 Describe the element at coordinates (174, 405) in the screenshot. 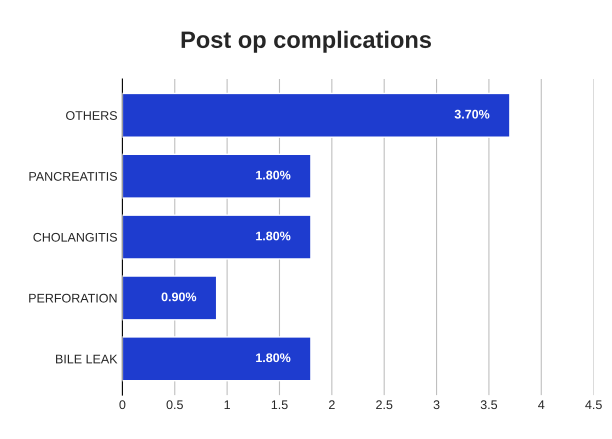

I see `x-tick-label: 0.5` at that location.